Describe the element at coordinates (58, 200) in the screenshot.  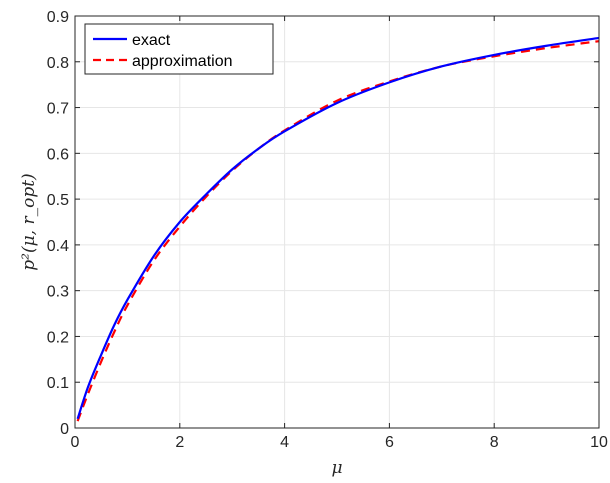
I see `y-tick-label: 0.5` at that location.